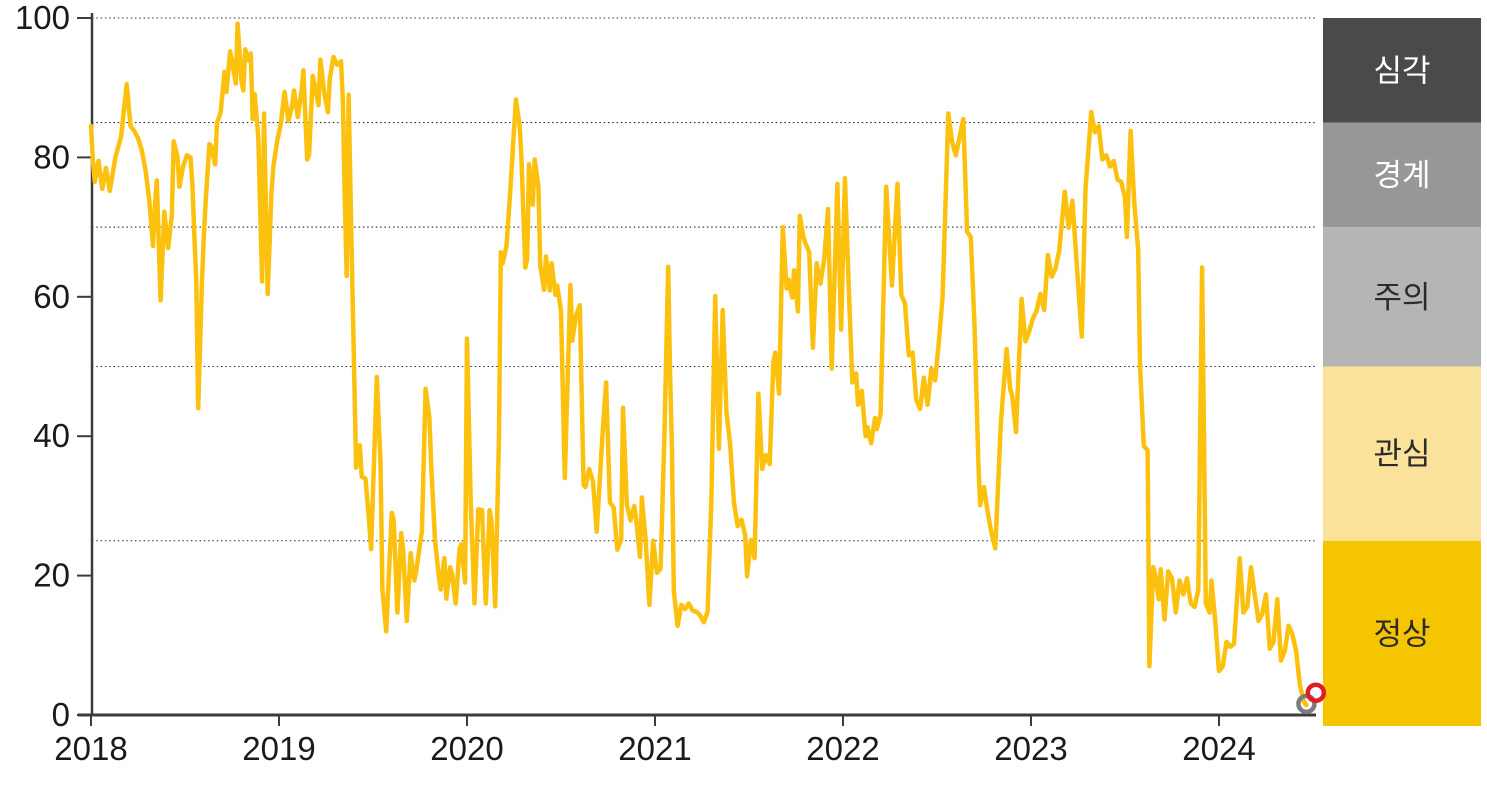 This screenshot has width=1487, height=785. Describe the element at coordinates (1030, 748) in the screenshot. I see `x-tick-label-2023: 2023` at that location.